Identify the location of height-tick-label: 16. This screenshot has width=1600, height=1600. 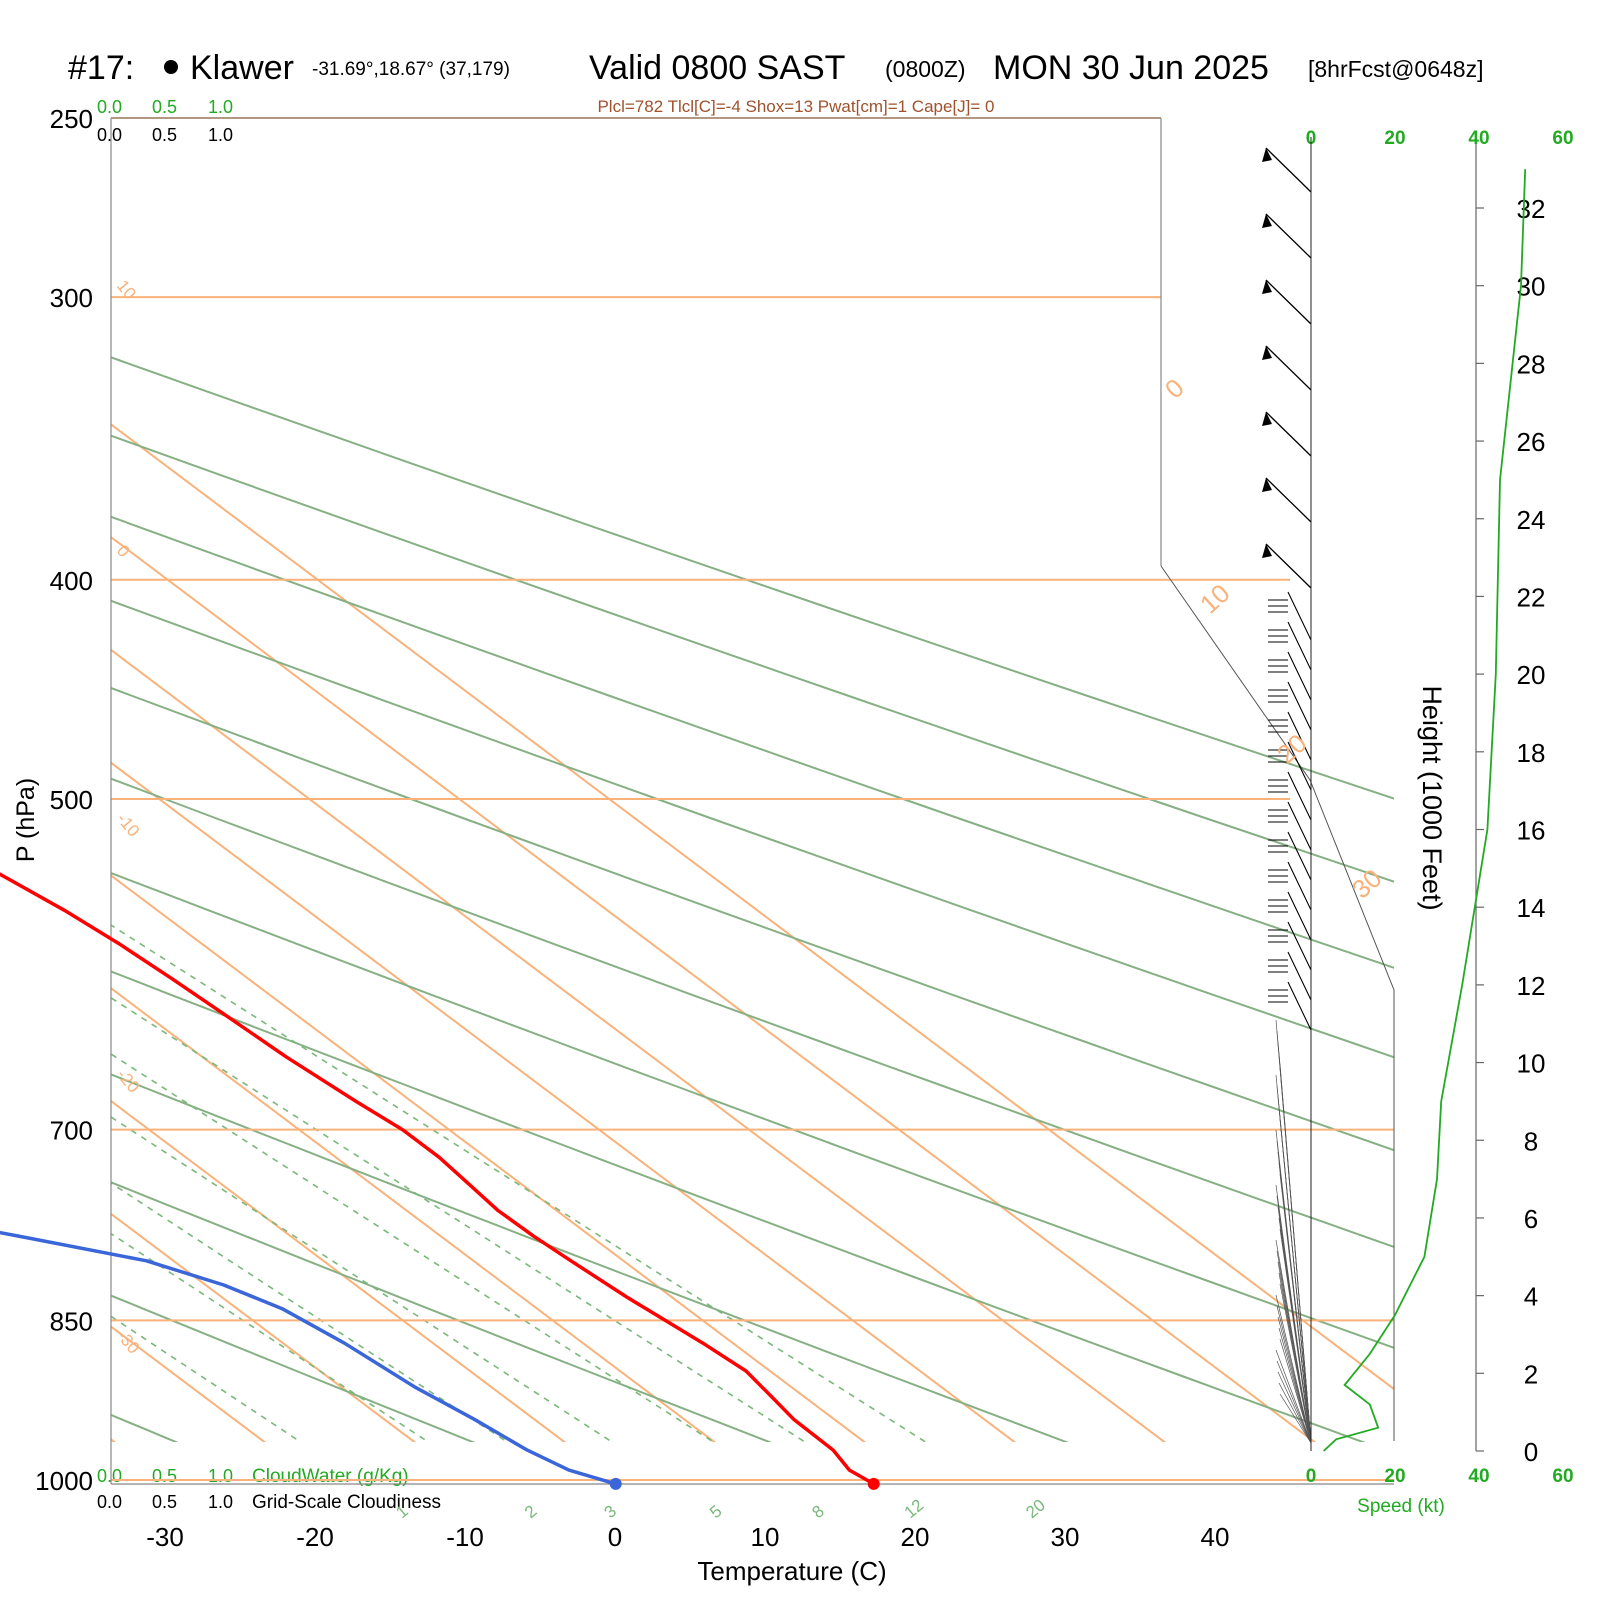
(1531, 831).